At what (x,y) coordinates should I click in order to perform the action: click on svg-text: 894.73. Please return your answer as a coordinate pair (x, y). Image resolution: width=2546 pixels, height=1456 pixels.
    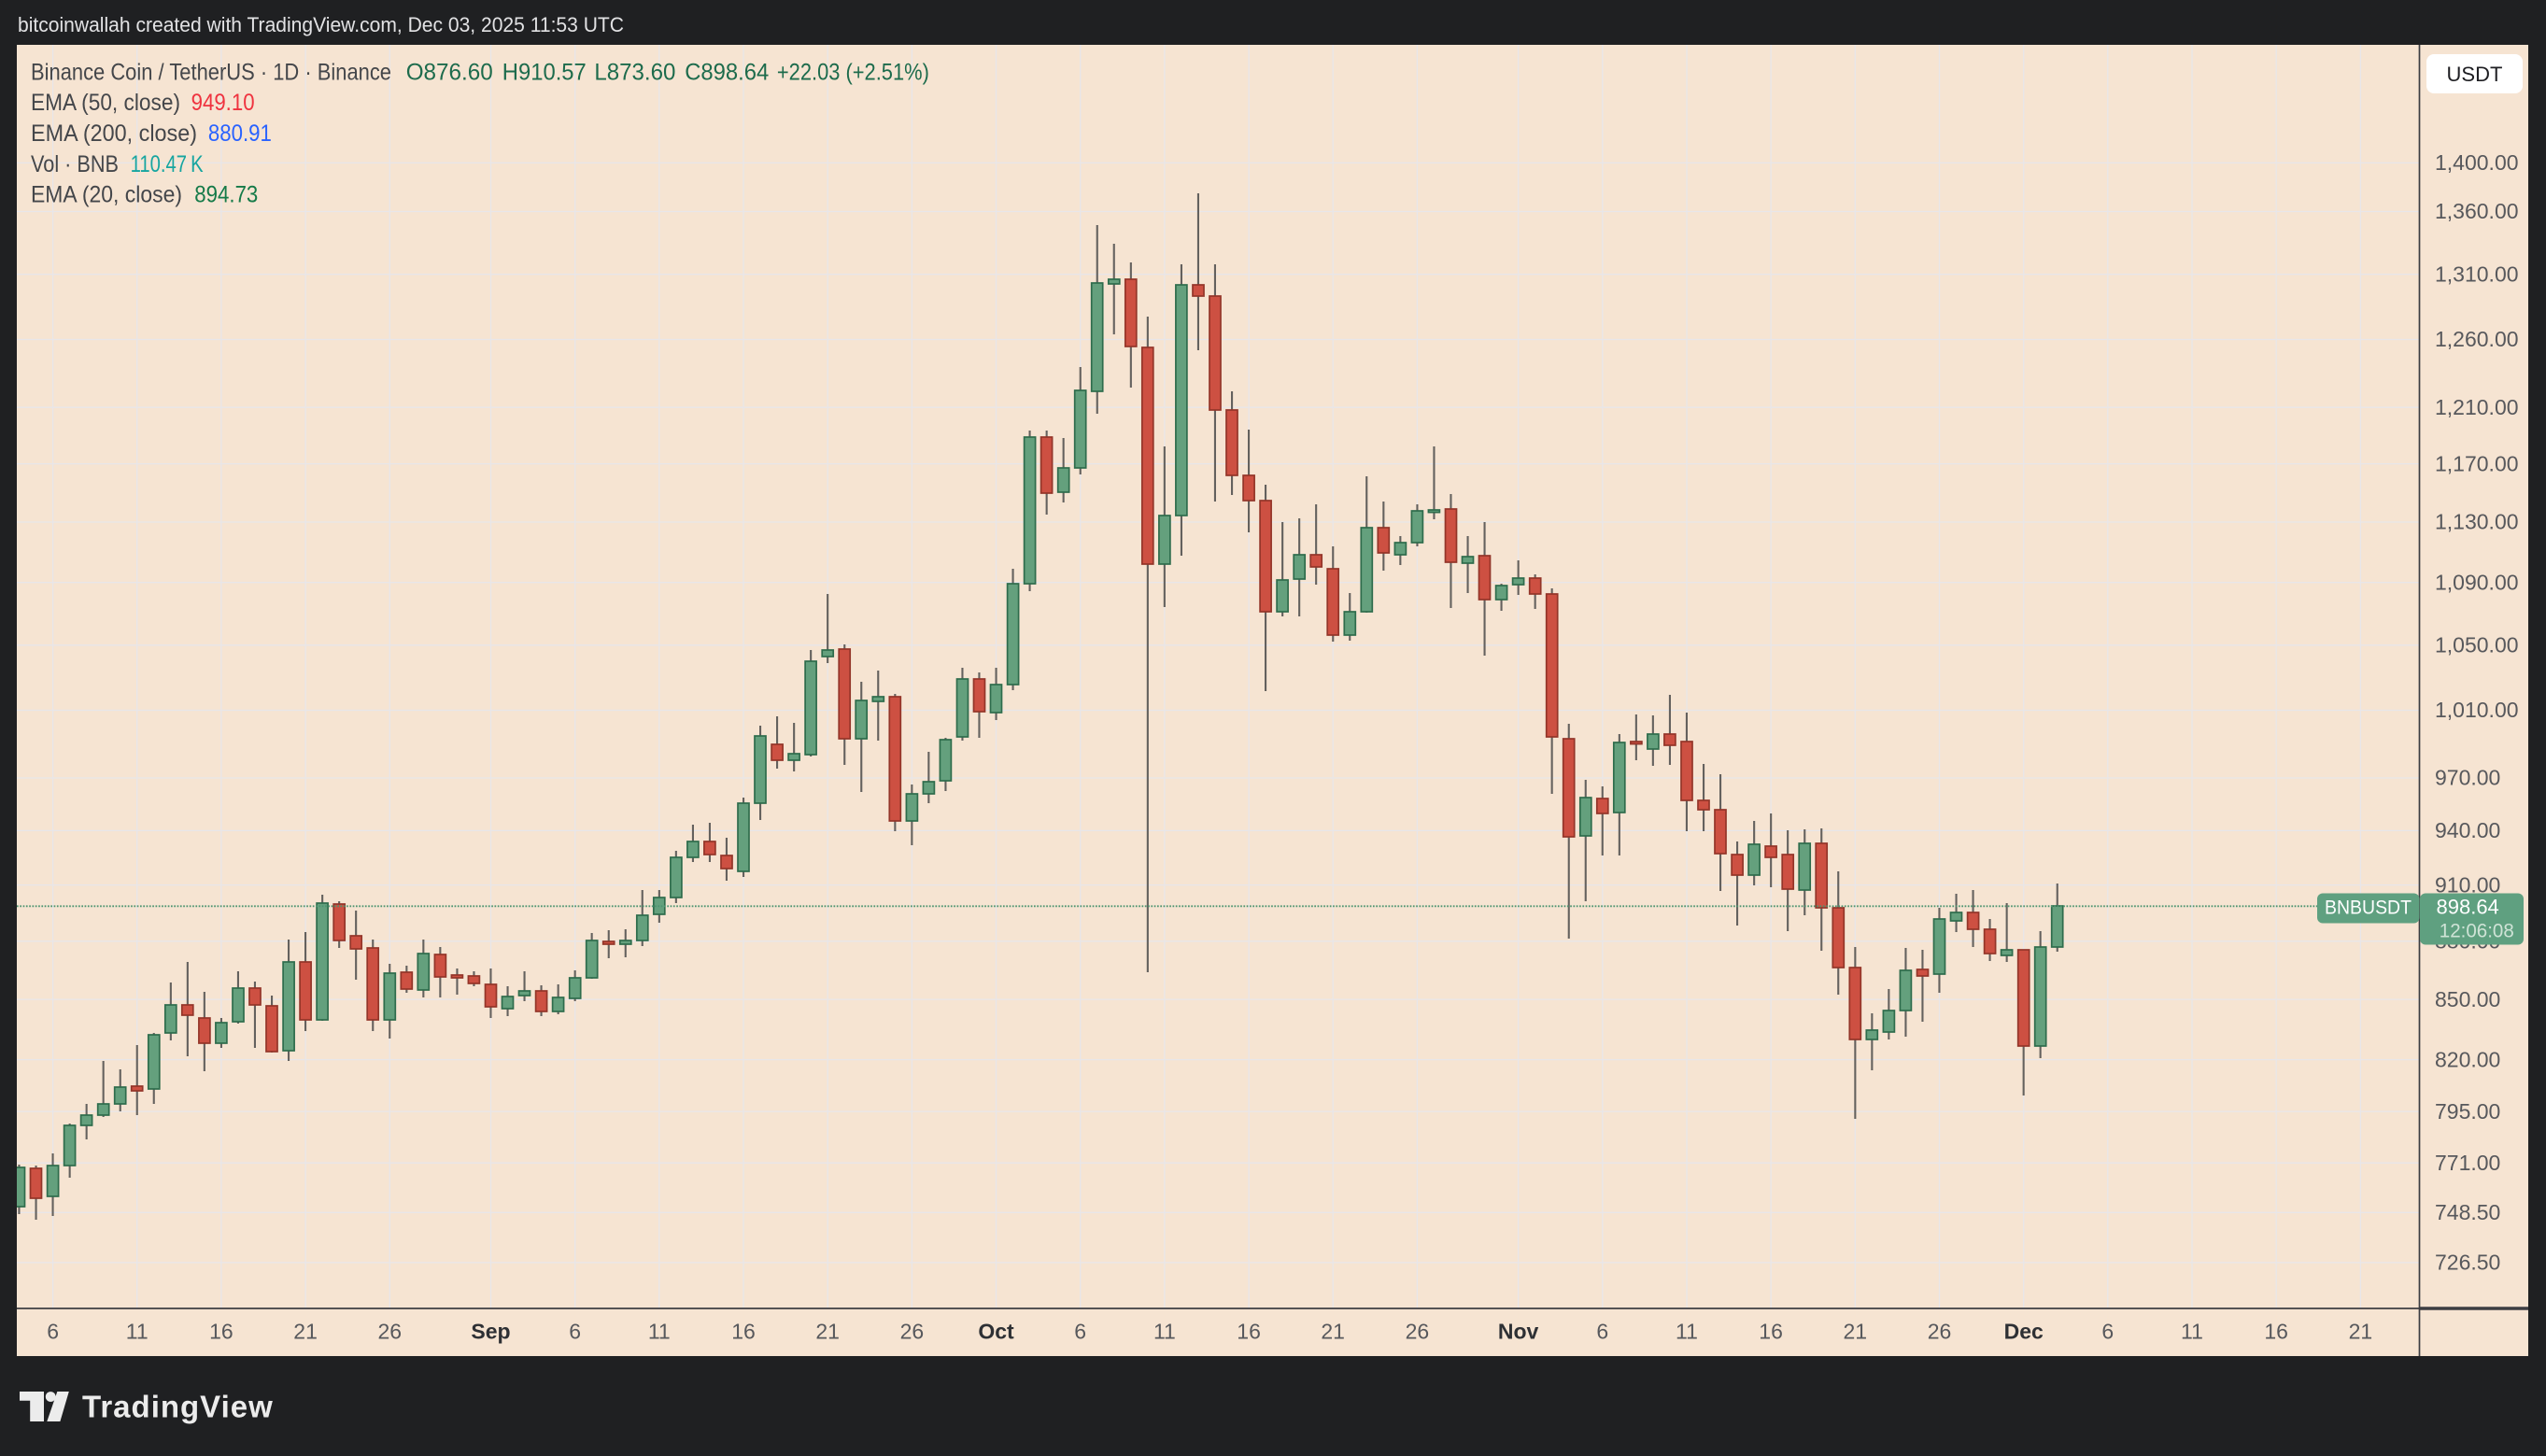
    Looking at the image, I should click on (226, 195).